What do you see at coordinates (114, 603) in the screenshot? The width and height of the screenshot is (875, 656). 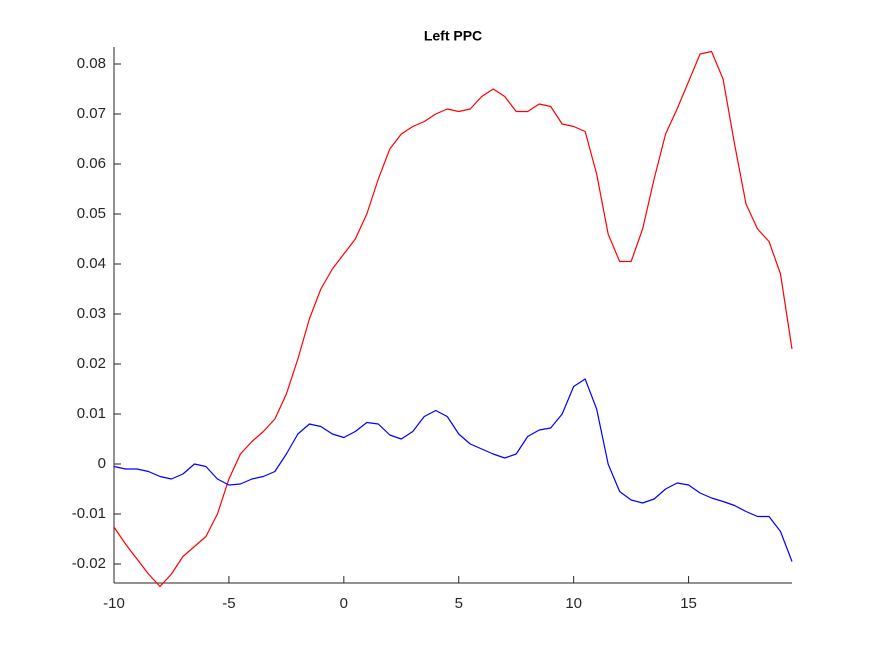 I see `x-tick-label: -10` at bounding box center [114, 603].